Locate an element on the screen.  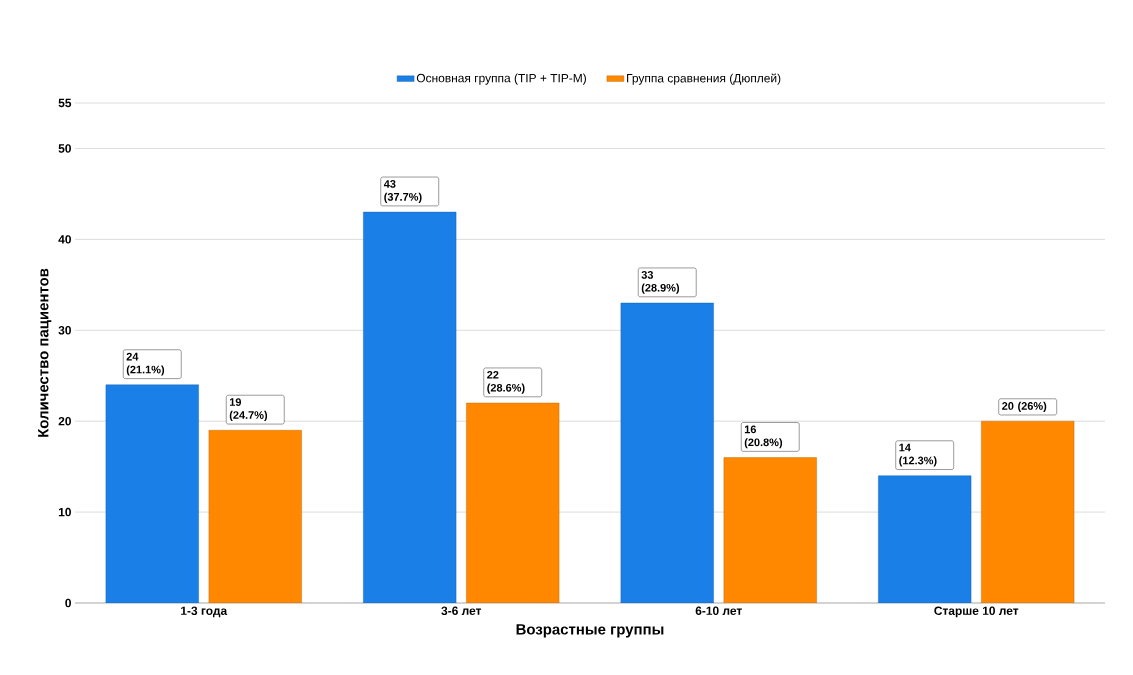
x-tick-label: 3-6 лет is located at coordinates (461, 611).